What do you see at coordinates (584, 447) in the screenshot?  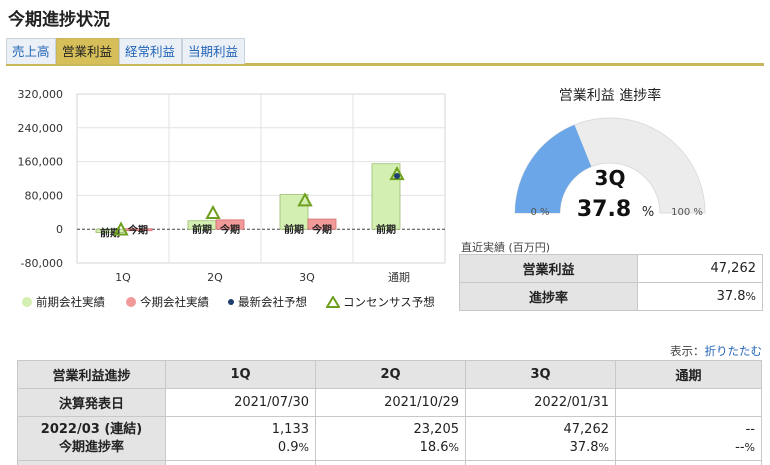 I see `fy-rate-3q: 37.8` at bounding box center [584, 447].